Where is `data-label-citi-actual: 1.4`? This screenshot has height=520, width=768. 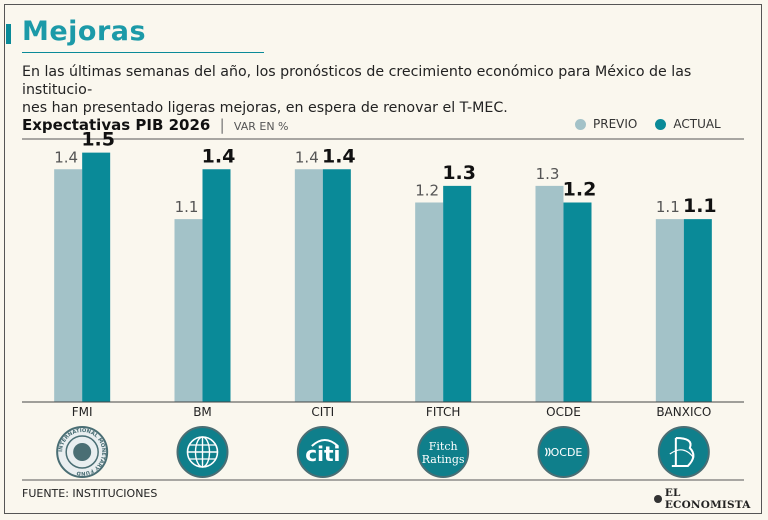
data-label-citi-actual: 1.4 is located at coordinates (339, 156).